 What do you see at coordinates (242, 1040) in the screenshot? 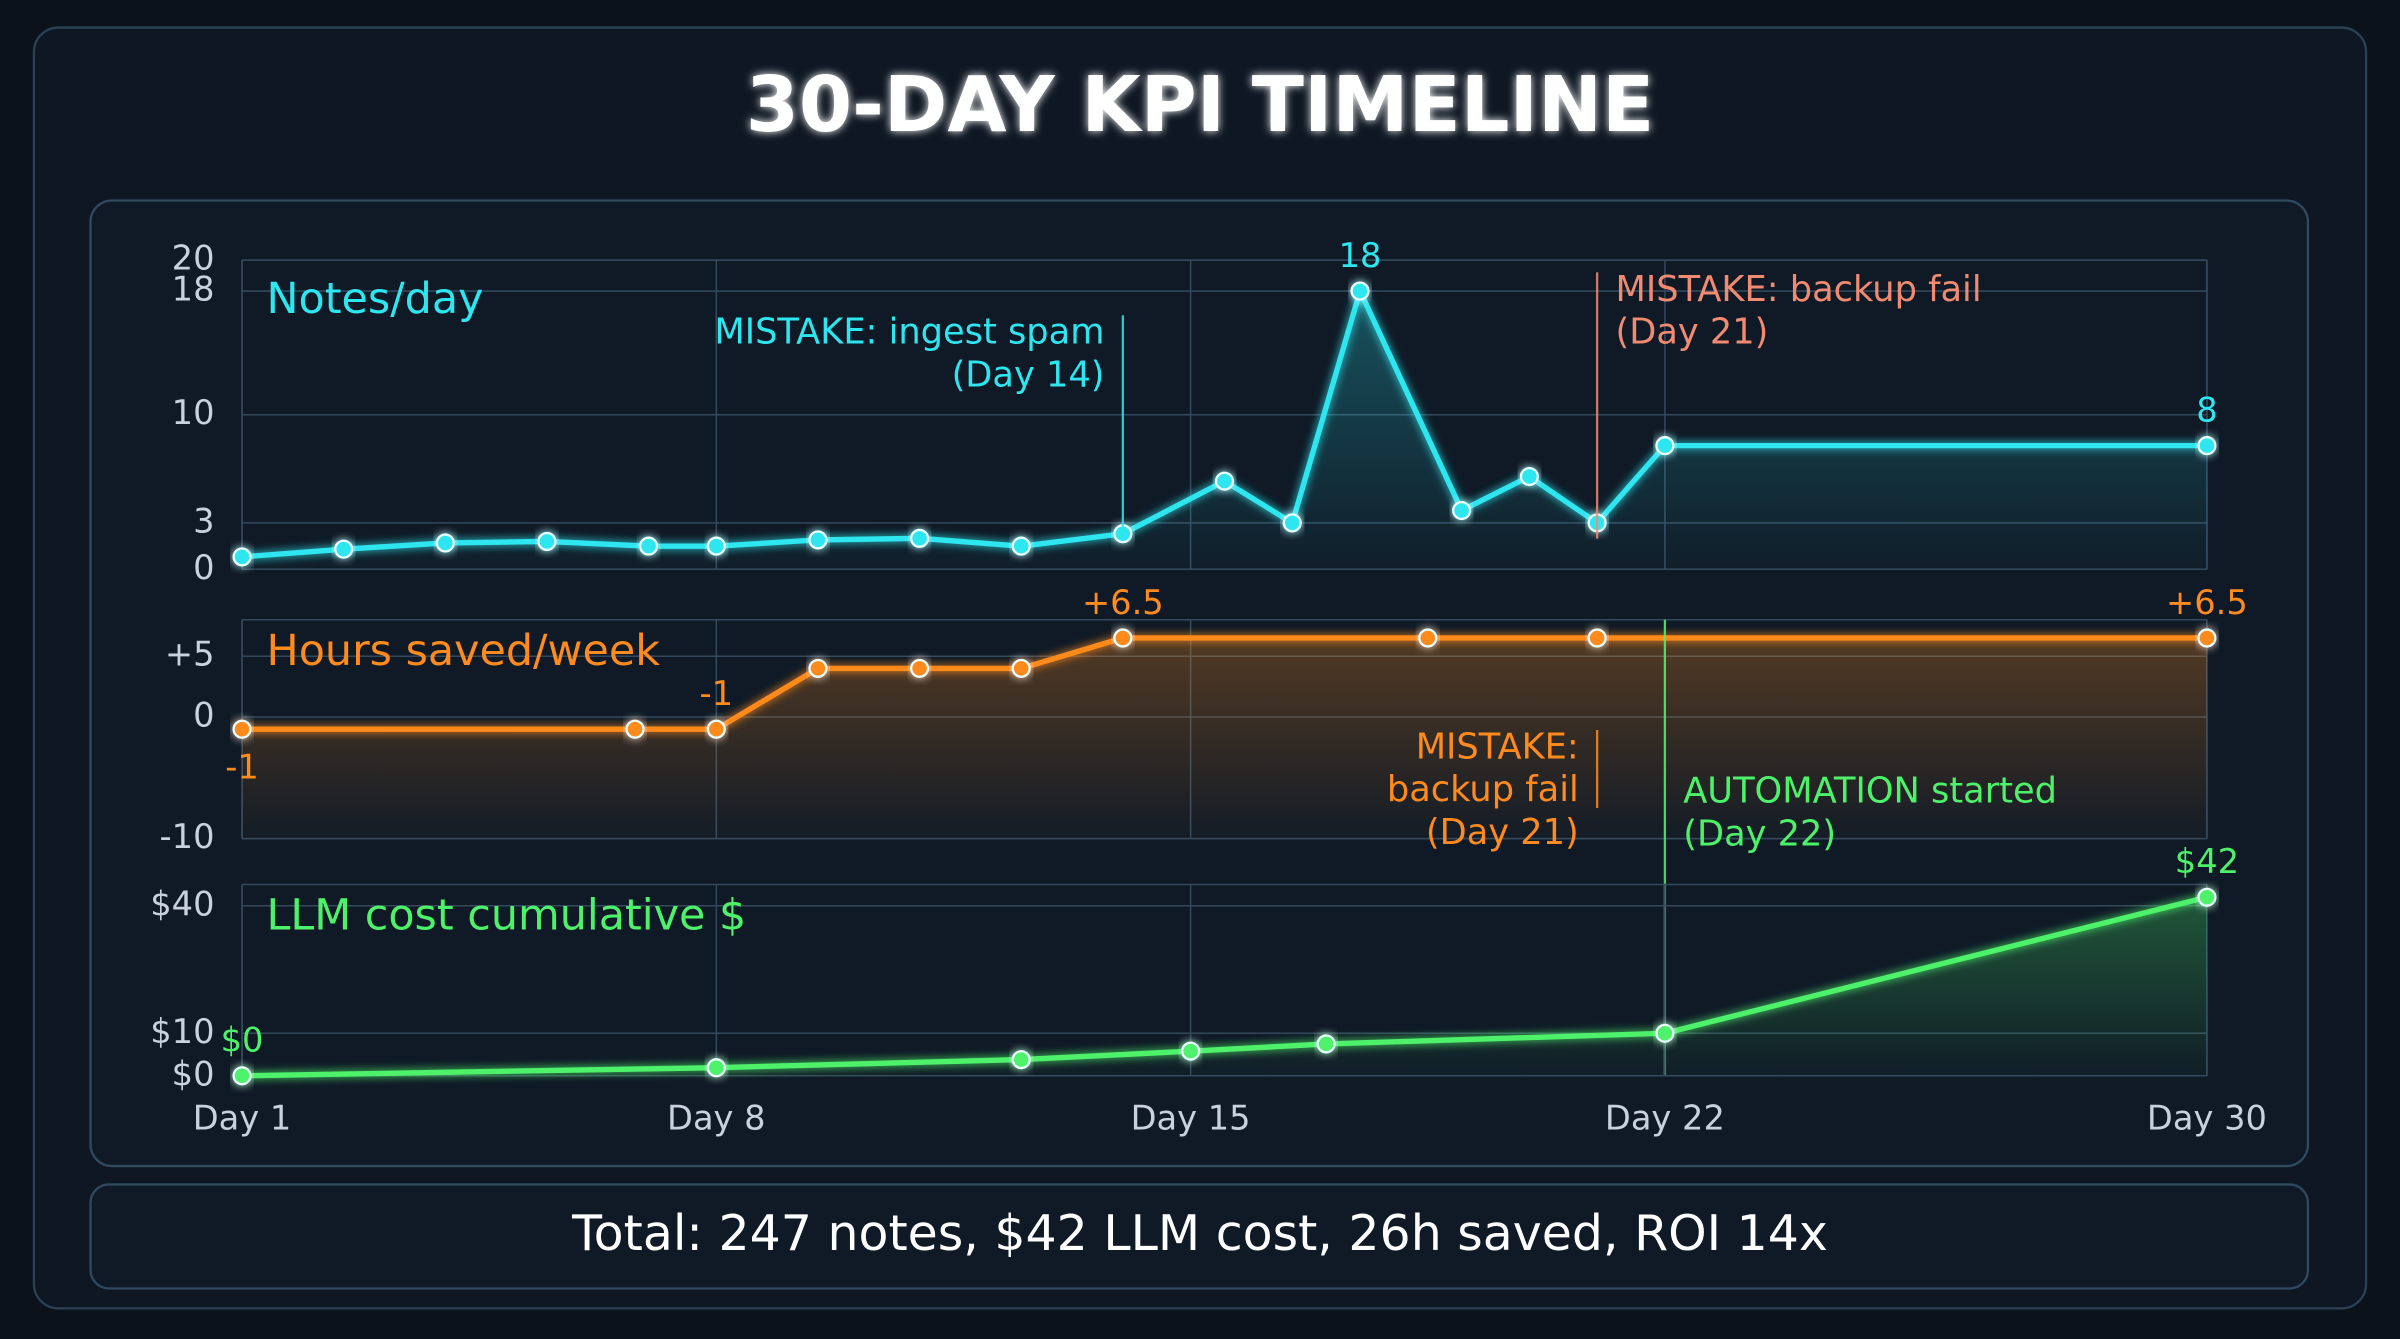
I see `data-label: $0` at bounding box center [242, 1040].